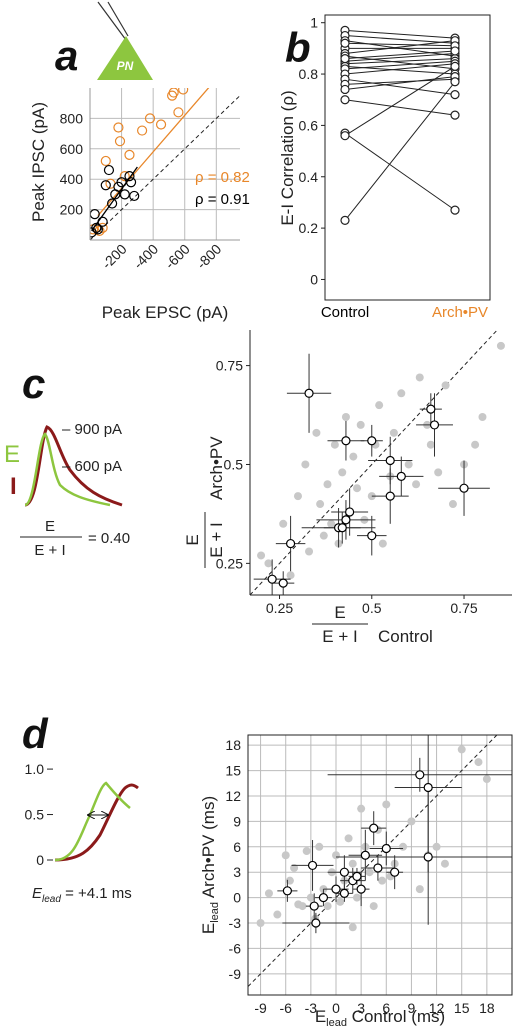  Describe the element at coordinates (118, 19) in the screenshot. I see `pipette` at that location.